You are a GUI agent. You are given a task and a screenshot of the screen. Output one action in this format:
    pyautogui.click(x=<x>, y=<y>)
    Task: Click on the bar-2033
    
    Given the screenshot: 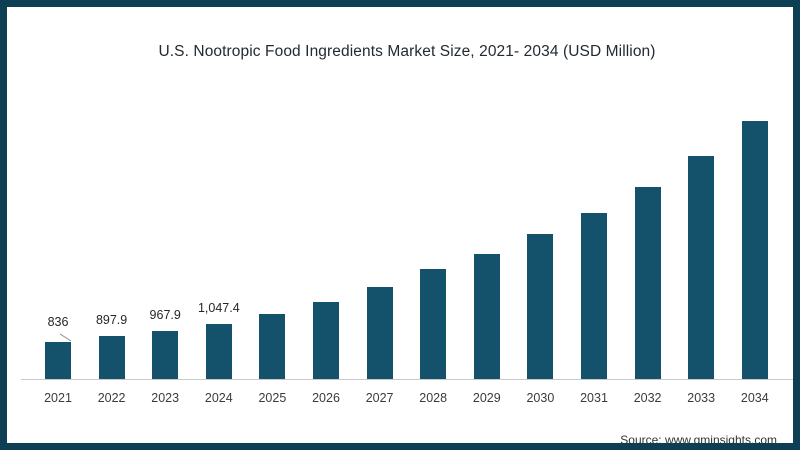 What is the action you would take?
    pyautogui.click(x=701, y=267)
    